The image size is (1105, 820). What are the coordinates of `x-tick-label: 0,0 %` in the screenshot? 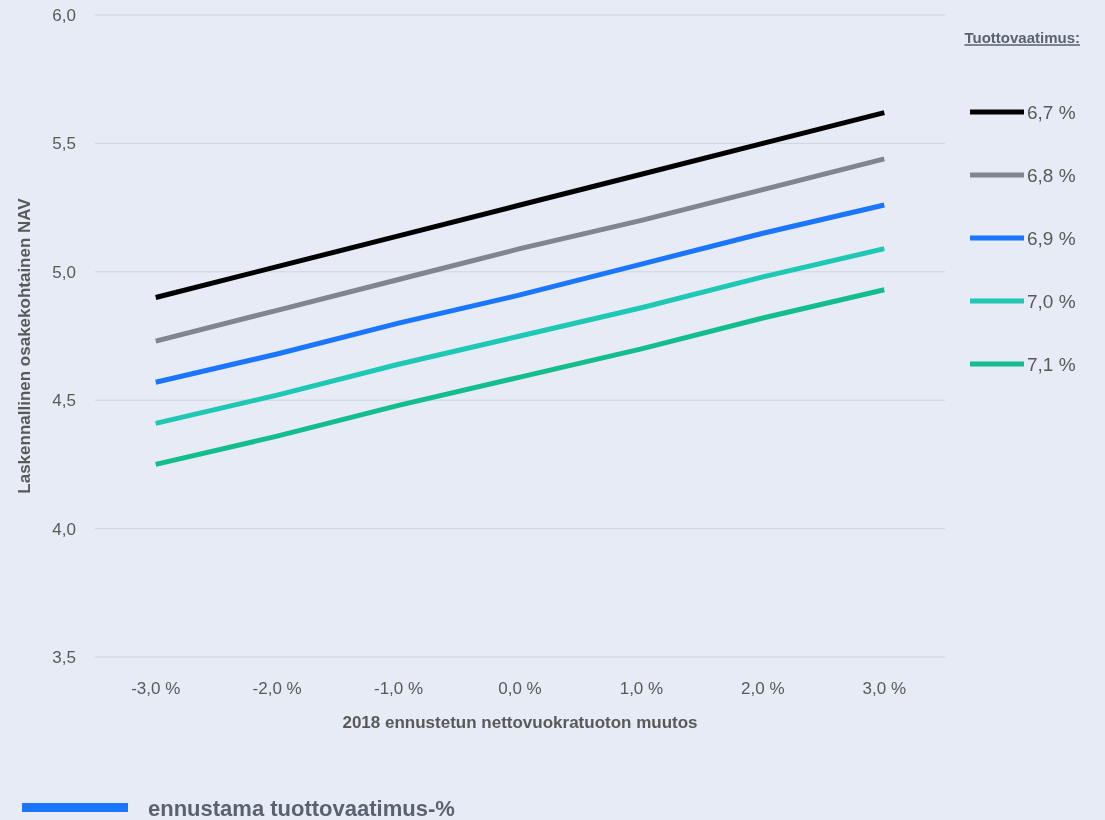 It's located at (520, 688).